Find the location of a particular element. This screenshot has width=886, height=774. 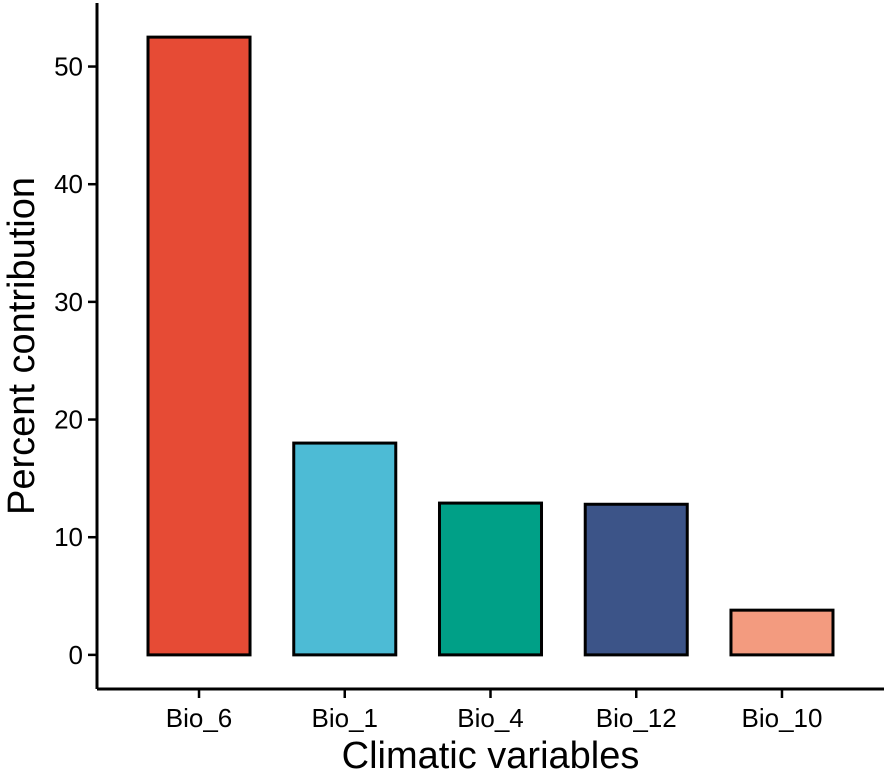

x-axis-ticks: Bio_6 Bio_1 Bio_4 Bio_12 Bio_10 is located at coordinates (494, 711).